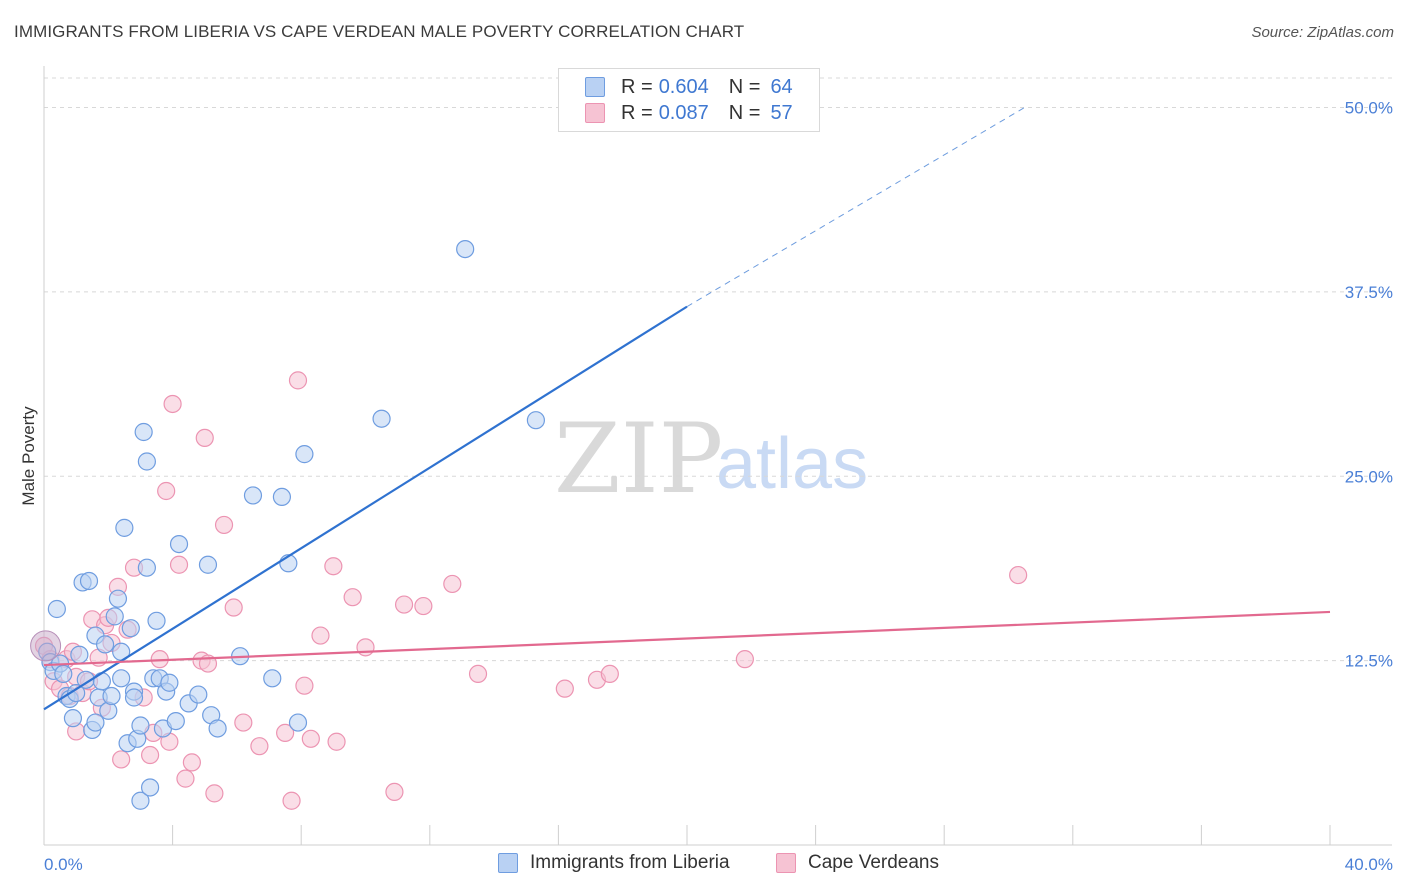 This screenshot has height=892, width=1406. What do you see at coordinates (1369, 864) in the screenshot?
I see `x-tick-label: 40.0%` at bounding box center [1369, 864].